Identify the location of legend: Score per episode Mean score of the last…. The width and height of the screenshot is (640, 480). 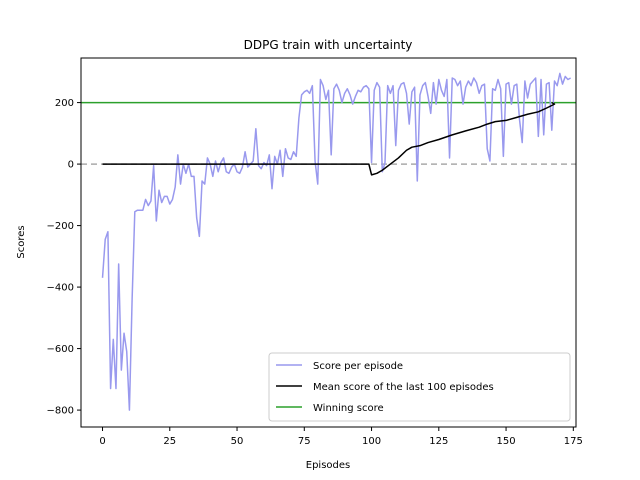
(419, 387).